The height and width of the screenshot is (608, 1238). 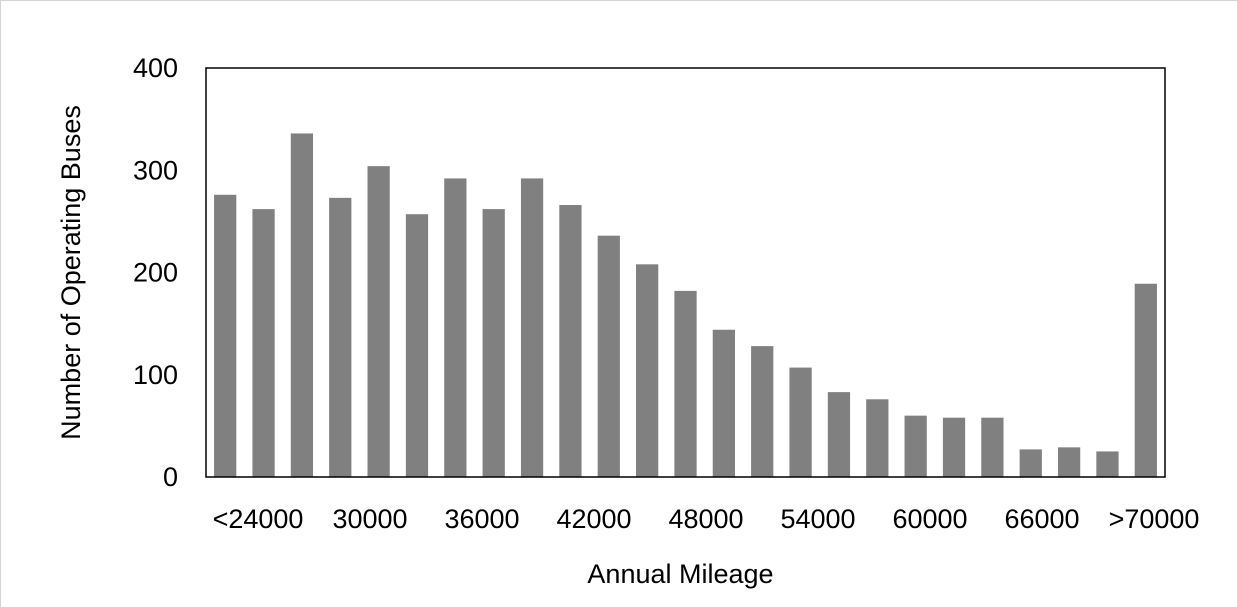 I want to click on x-tick-label: 60000, so click(x=929, y=519).